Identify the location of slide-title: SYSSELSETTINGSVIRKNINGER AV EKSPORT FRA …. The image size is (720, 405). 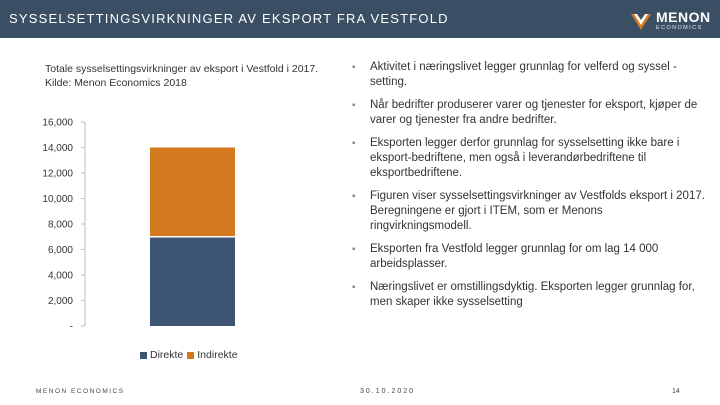
(229, 18).